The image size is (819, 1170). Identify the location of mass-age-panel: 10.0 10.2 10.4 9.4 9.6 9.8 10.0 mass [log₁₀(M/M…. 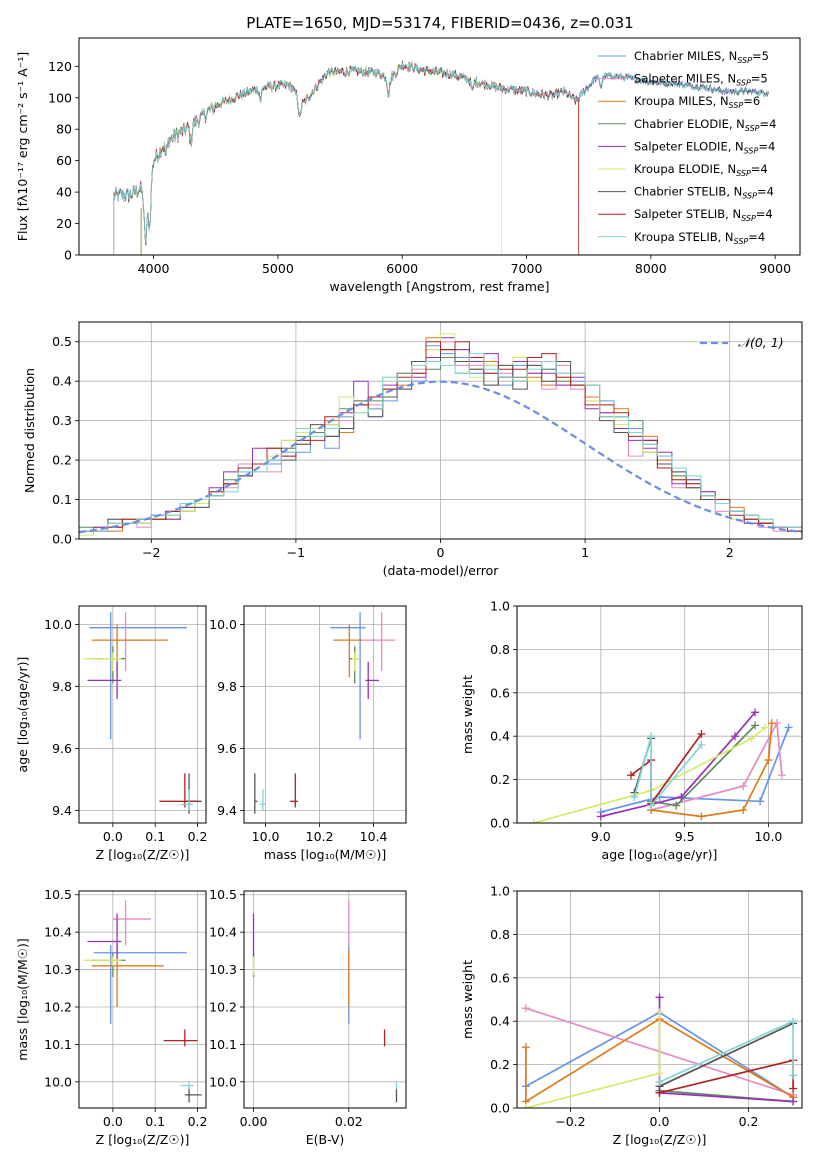
(308, 733).